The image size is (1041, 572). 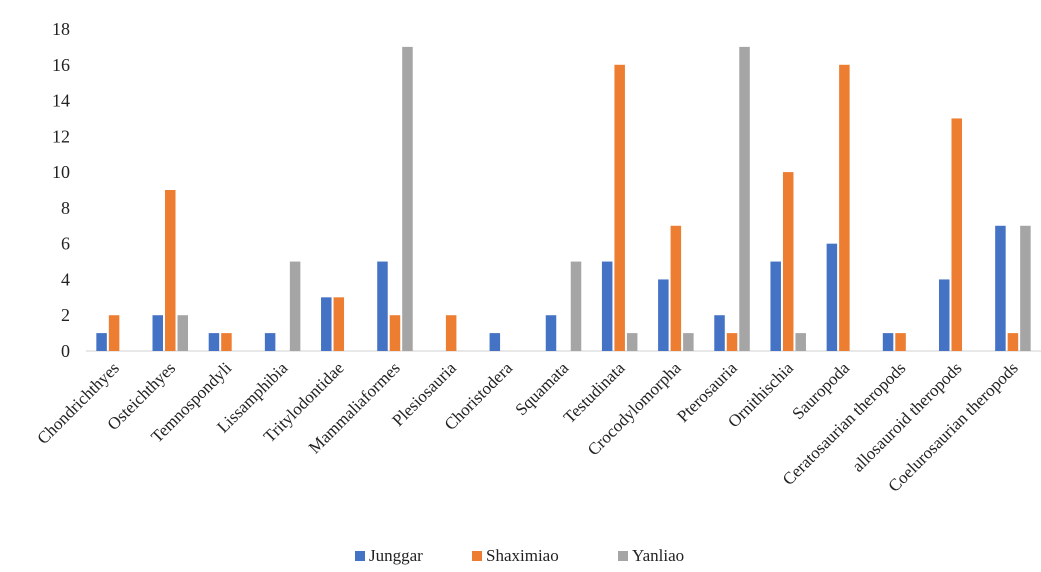 I want to click on legend-swatch-yanliao, so click(x=623, y=556).